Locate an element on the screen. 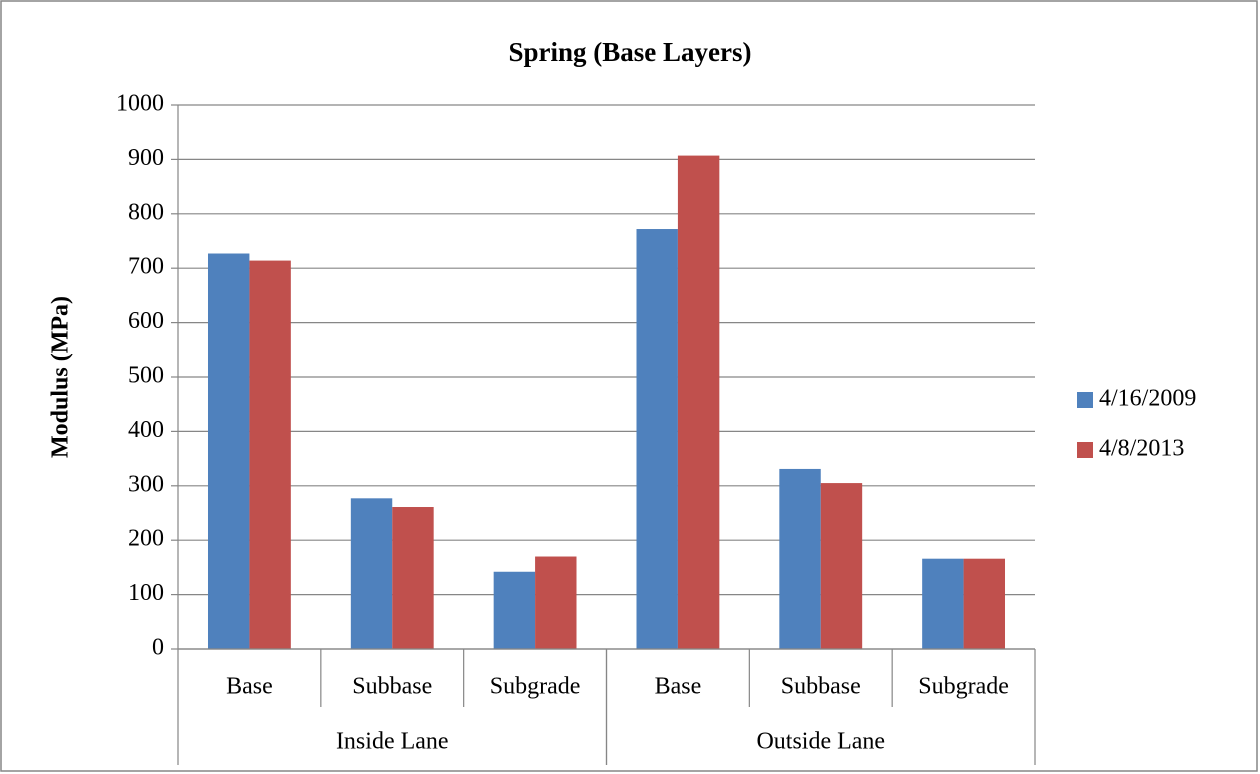  group-label: Inside Lane is located at coordinates (392, 742).